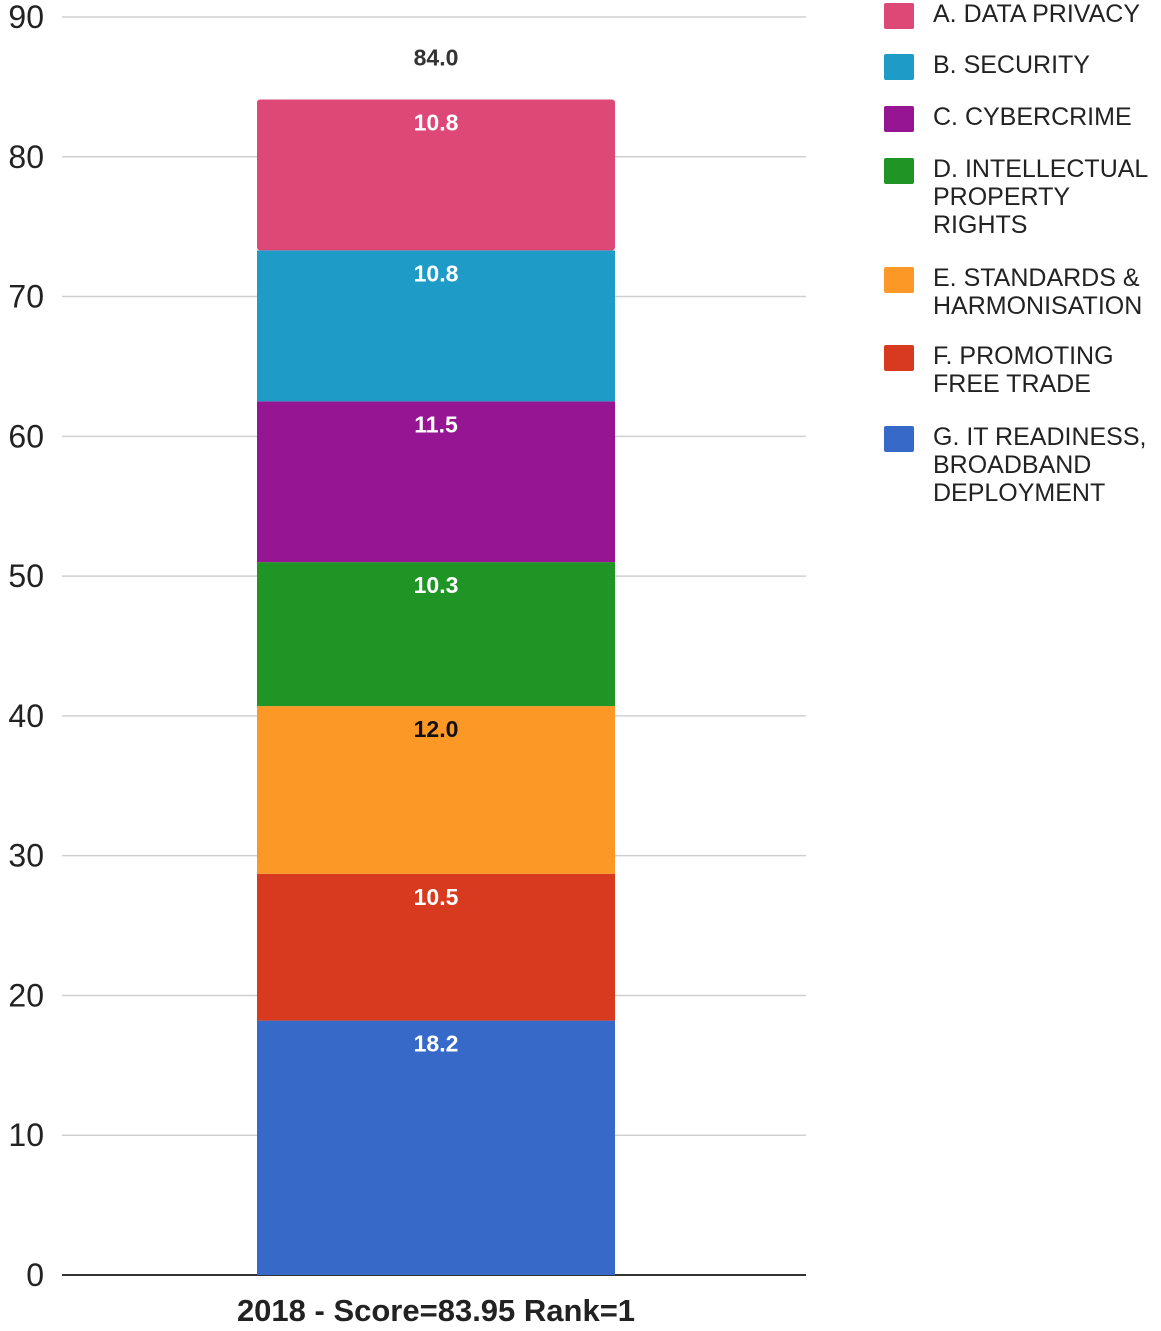 The image size is (1161, 1331). I want to click on segment-labels: 18.2 10.5 12.0 10.3 11.5 10.8 10.8, so click(436, 582).